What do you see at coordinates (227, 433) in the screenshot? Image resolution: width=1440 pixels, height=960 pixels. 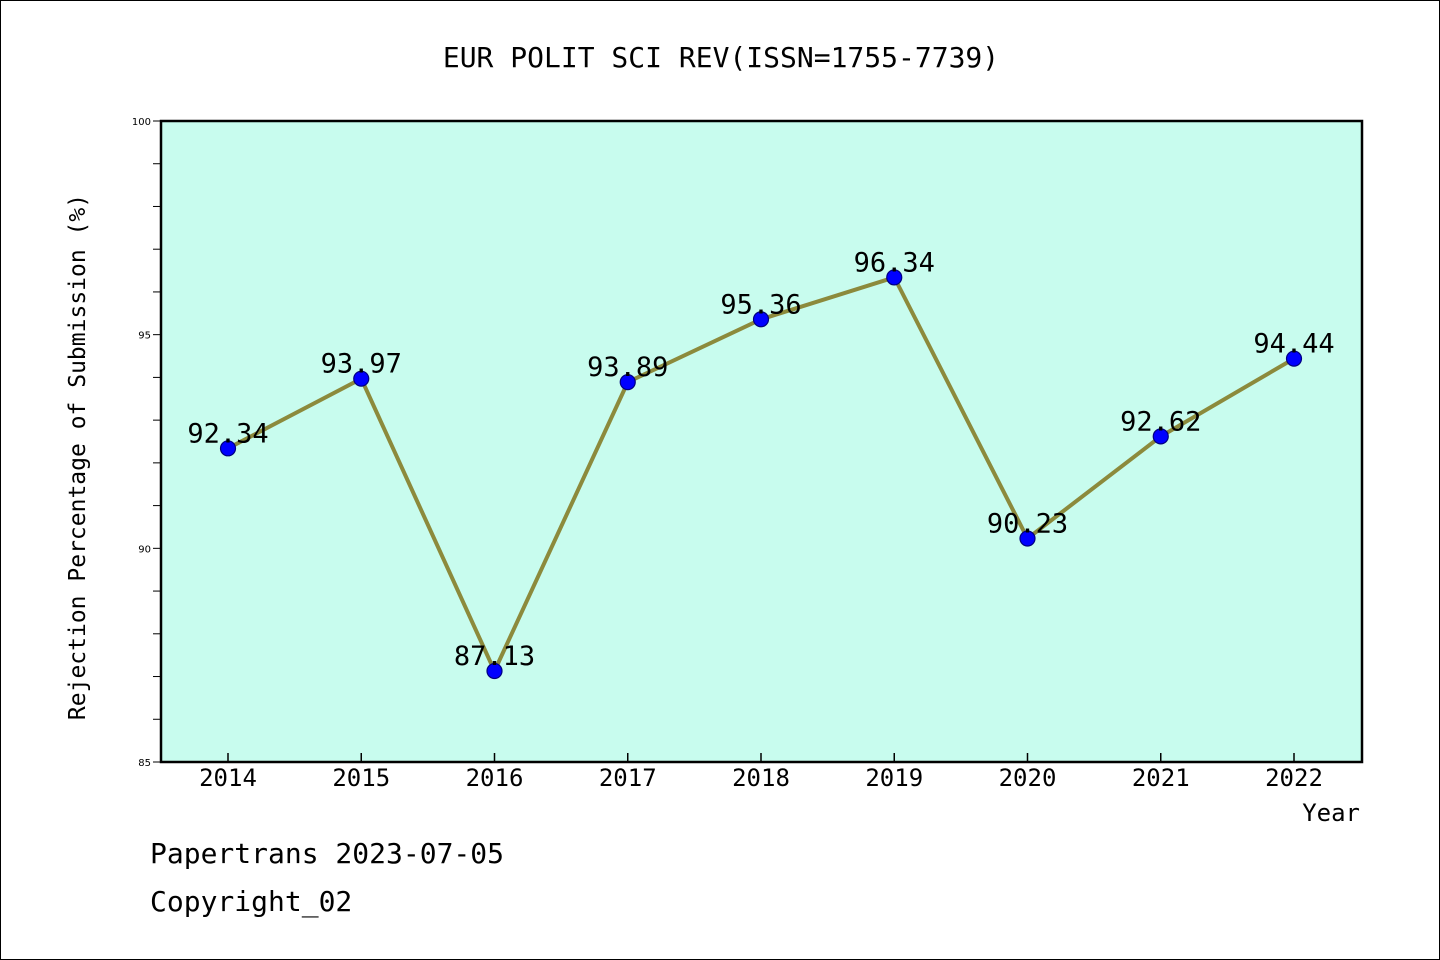 I see `data-label: 92.34` at bounding box center [227, 433].